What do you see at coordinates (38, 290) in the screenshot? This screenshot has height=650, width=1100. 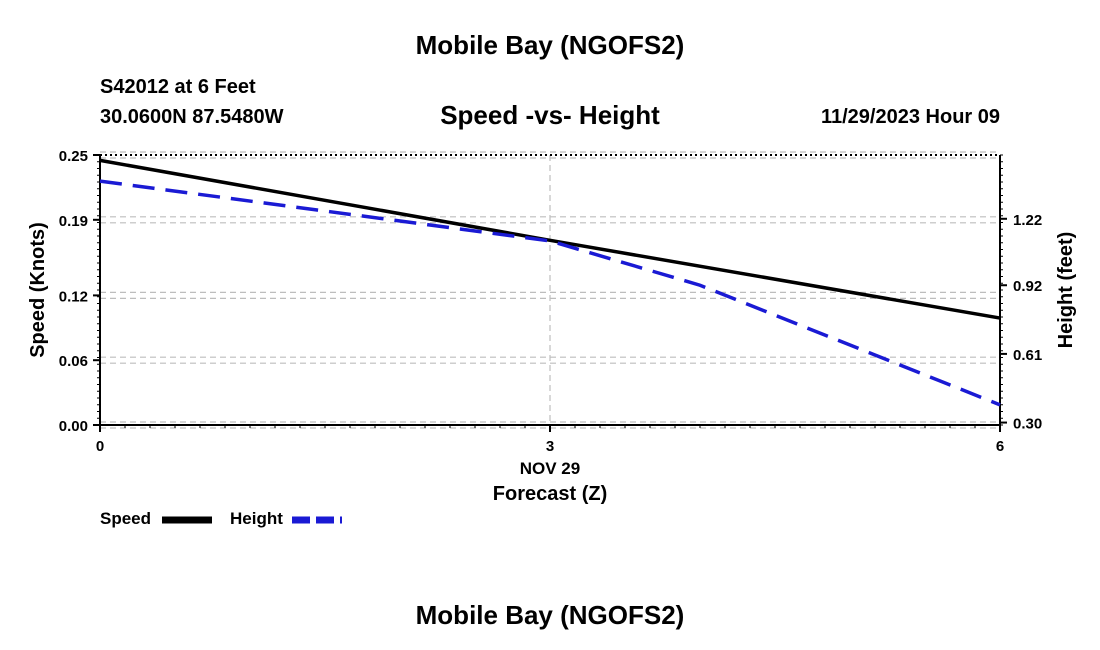 I see `y-axis-title: Speed (Knots)` at bounding box center [38, 290].